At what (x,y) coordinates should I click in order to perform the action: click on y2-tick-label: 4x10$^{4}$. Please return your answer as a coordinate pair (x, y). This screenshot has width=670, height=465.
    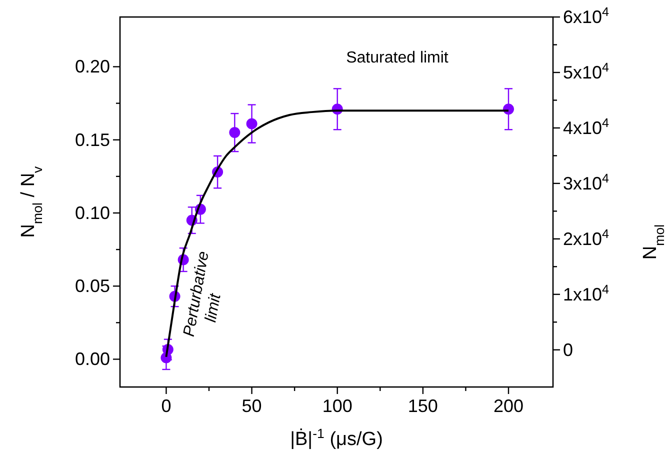
    Looking at the image, I should click on (586, 127).